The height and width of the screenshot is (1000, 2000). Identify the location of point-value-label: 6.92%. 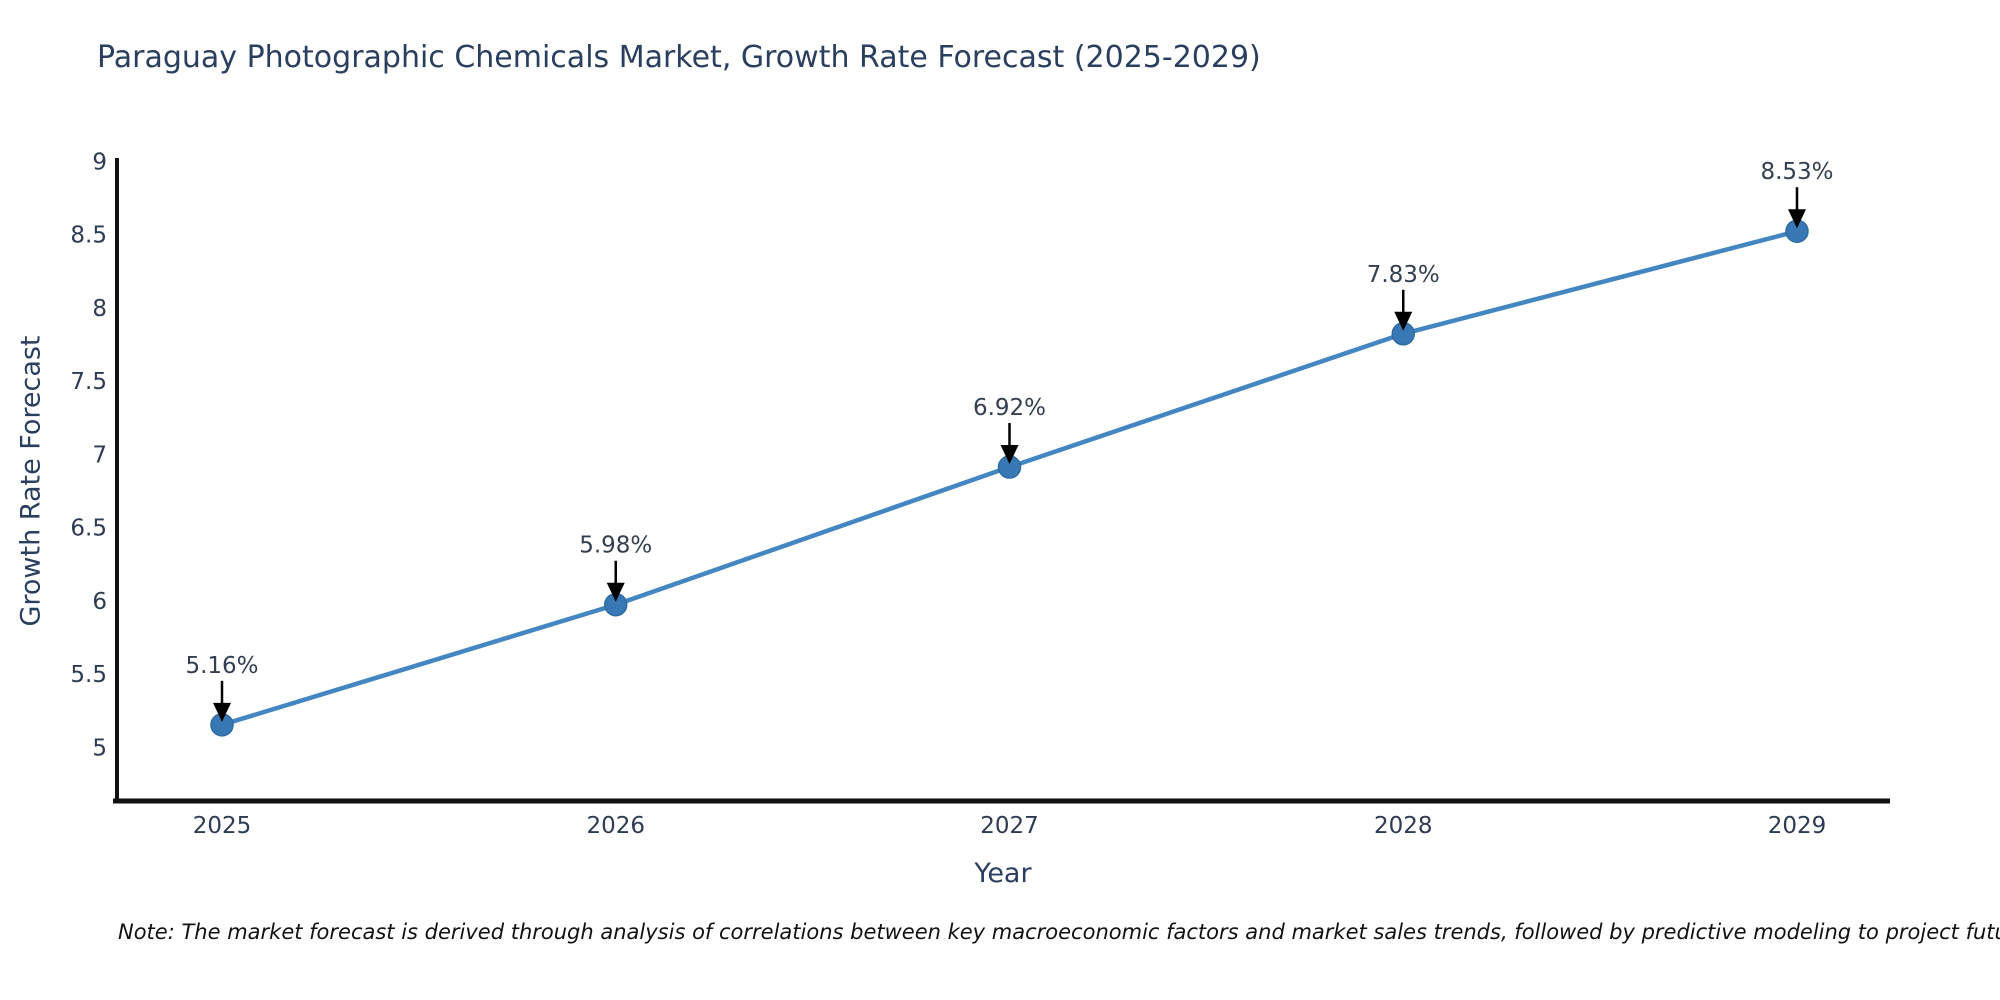
(1009, 408).